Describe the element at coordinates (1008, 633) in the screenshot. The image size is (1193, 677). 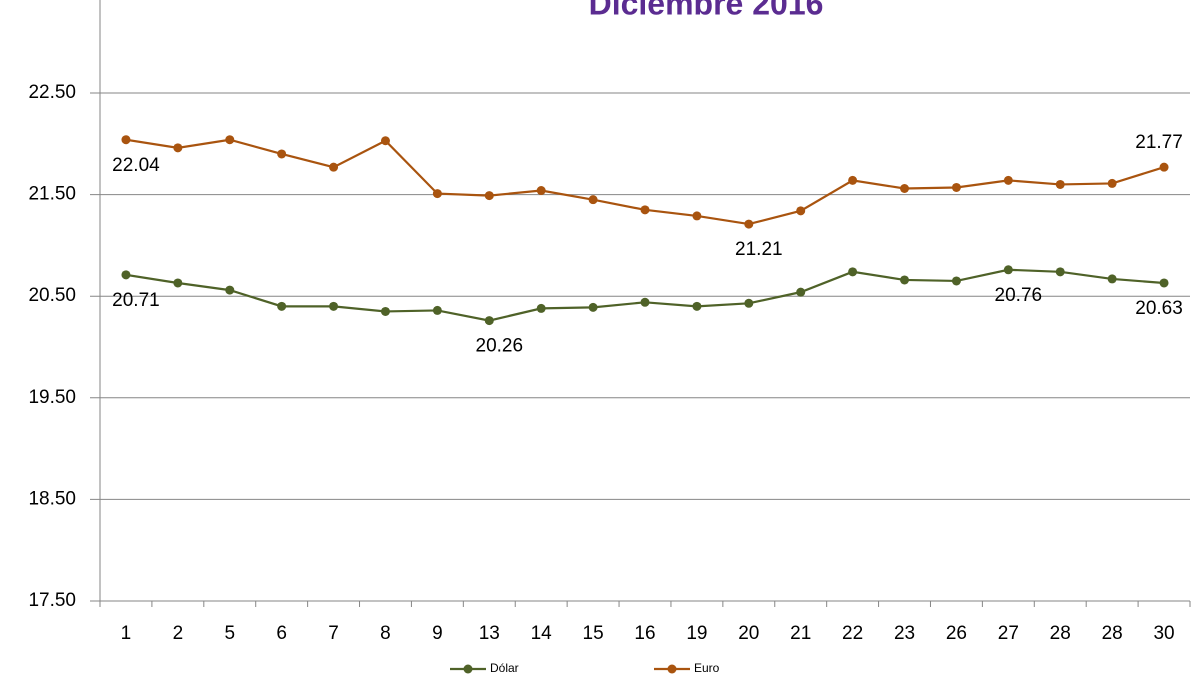
I see `x-tick-label: 27` at that location.